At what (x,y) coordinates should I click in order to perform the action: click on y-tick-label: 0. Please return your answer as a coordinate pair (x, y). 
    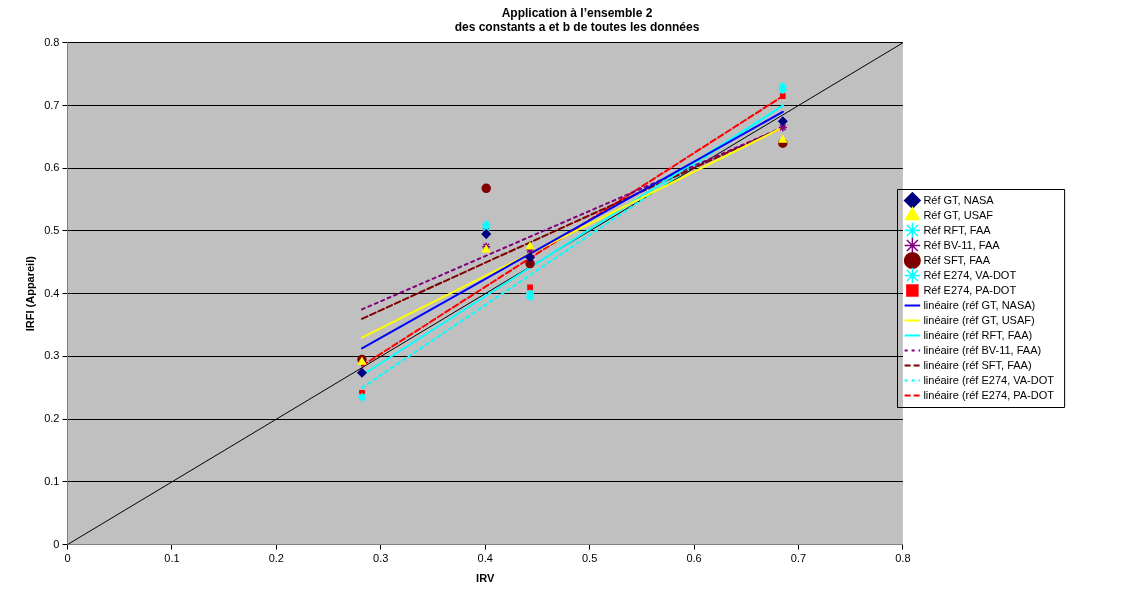
    Looking at the image, I should click on (56, 543).